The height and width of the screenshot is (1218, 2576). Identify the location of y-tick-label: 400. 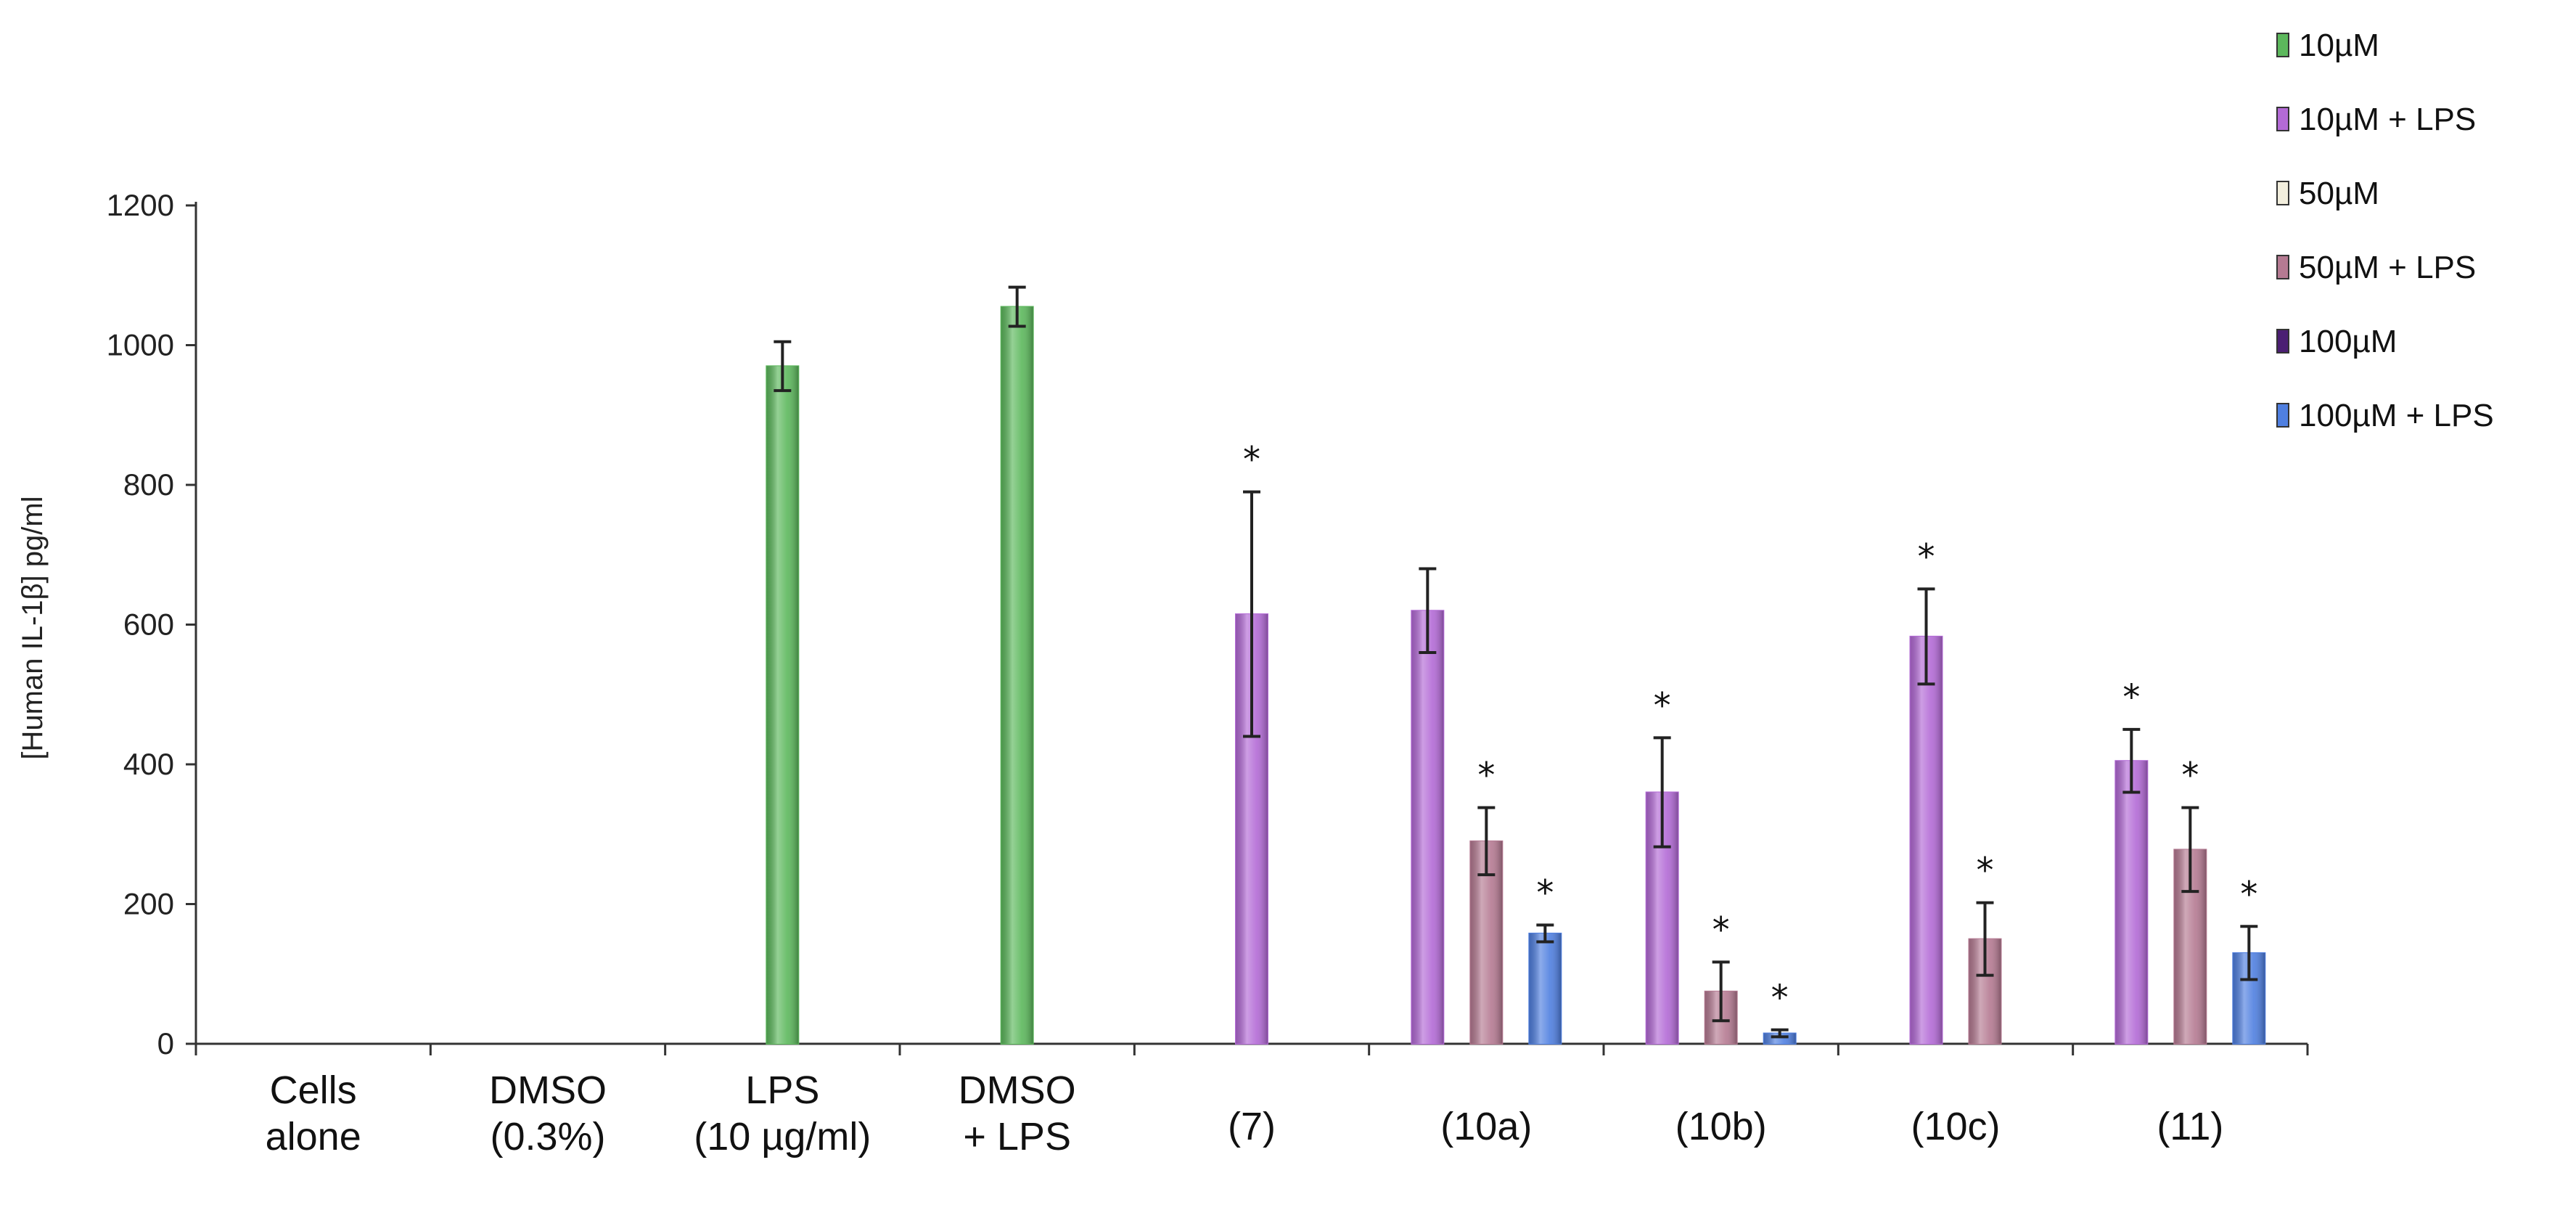
(148, 764).